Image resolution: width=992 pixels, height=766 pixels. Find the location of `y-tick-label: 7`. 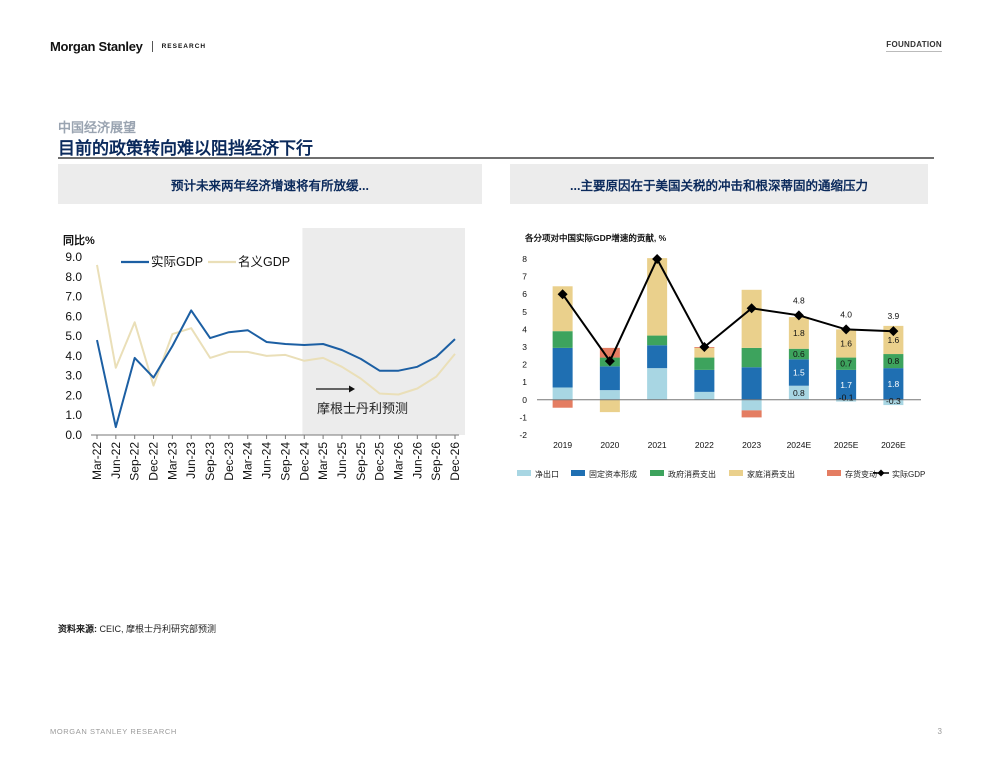

y-tick-label: 7 is located at coordinates (524, 277).